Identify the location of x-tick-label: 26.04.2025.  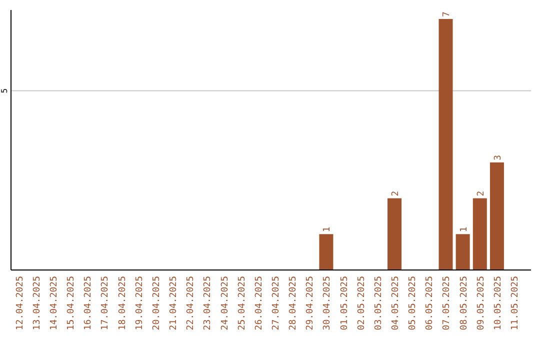
(259, 303).